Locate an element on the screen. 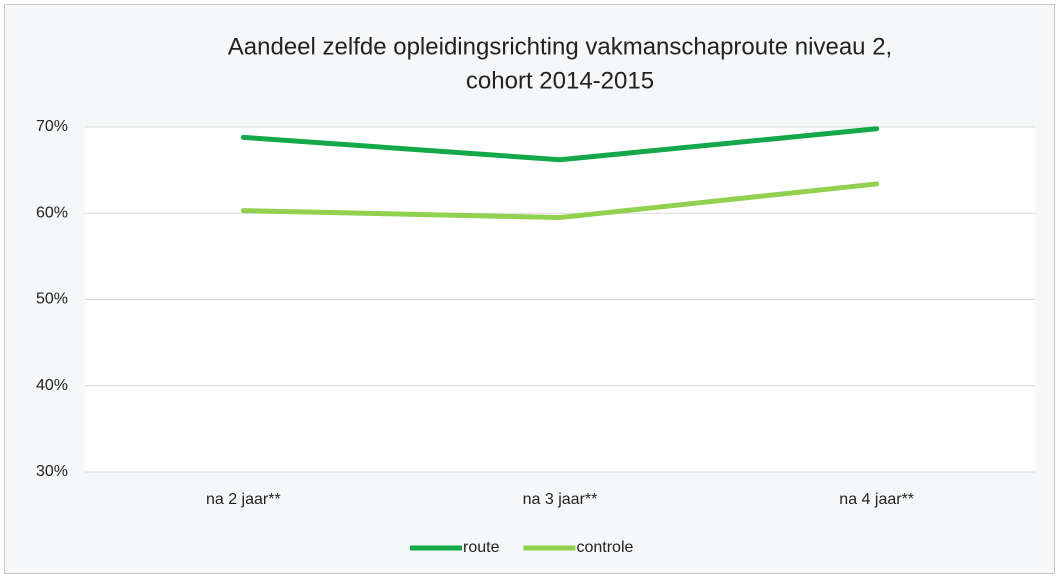 The width and height of the screenshot is (1059, 578). x-tick-label: na 2 jaar** is located at coordinates (243, 499).